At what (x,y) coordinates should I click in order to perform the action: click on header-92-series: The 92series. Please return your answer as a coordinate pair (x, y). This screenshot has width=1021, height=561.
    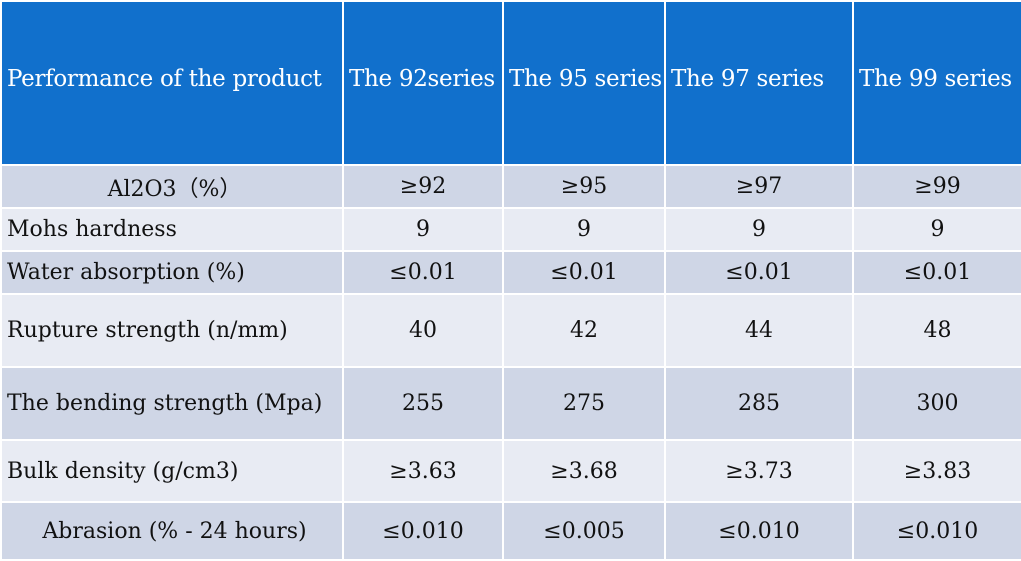
    Looking at the image, I should click on (423, 83).